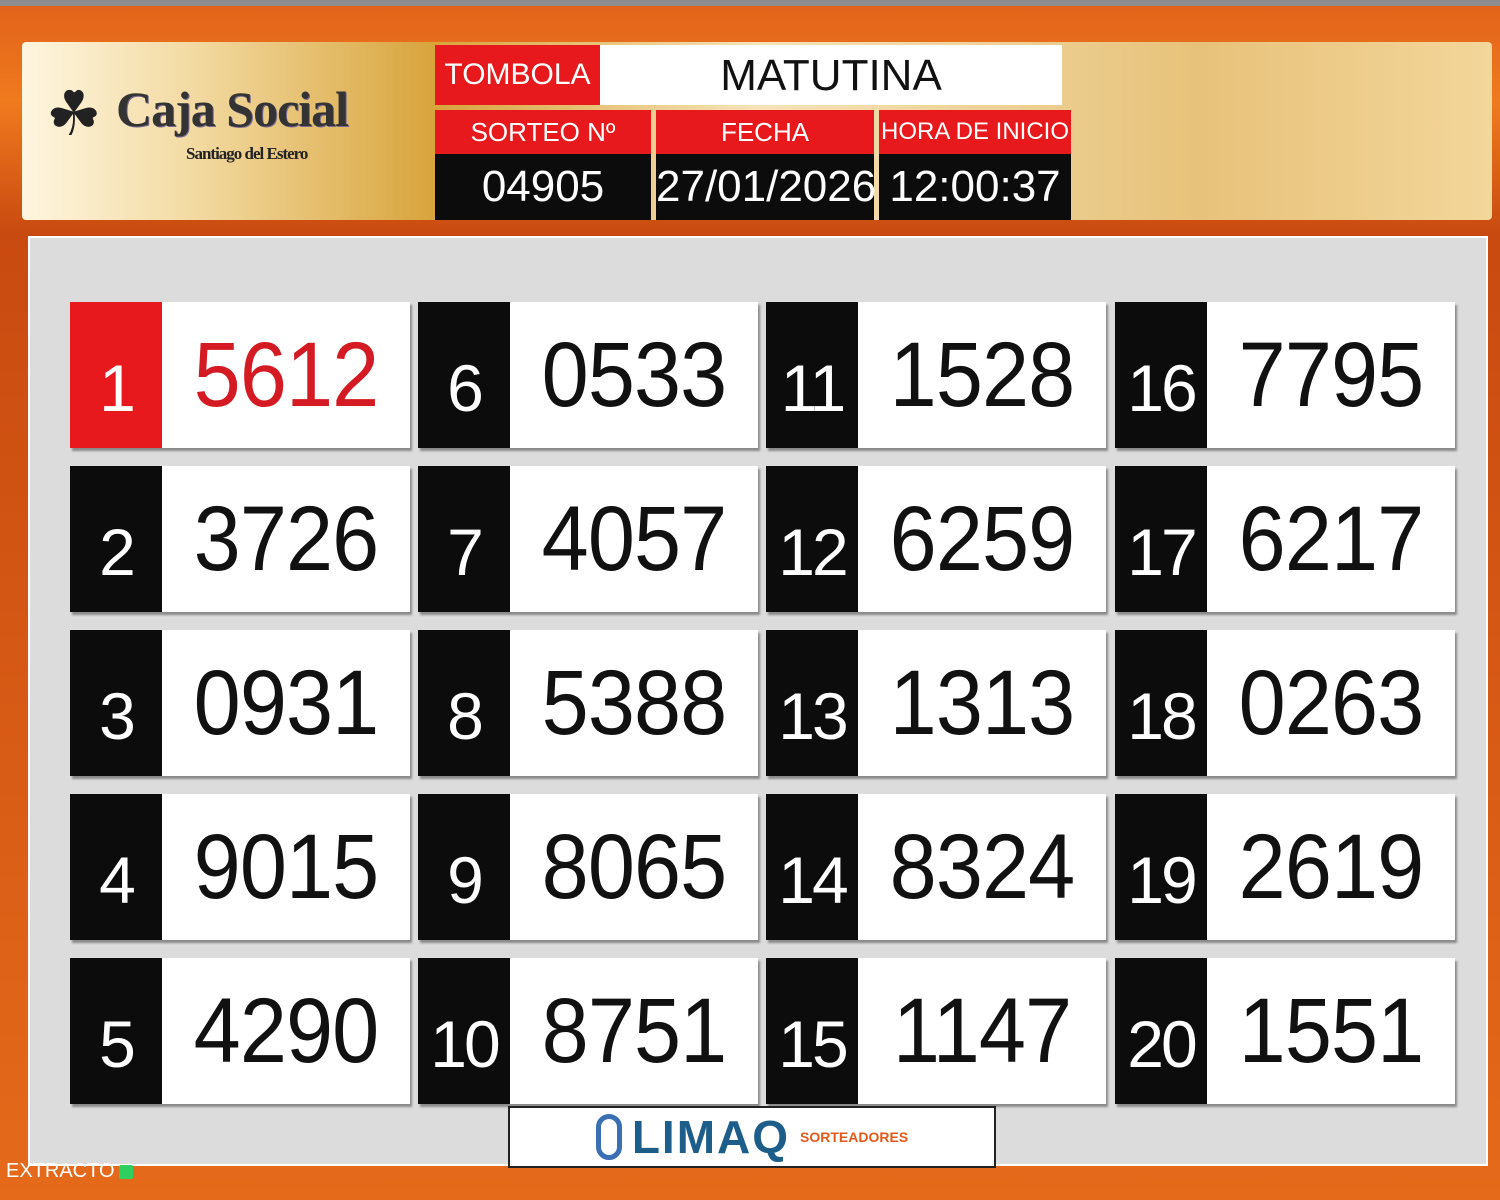  Describe the element at coordinates (116, 539) in the screenshot. I see `result-position: 2` at that location.